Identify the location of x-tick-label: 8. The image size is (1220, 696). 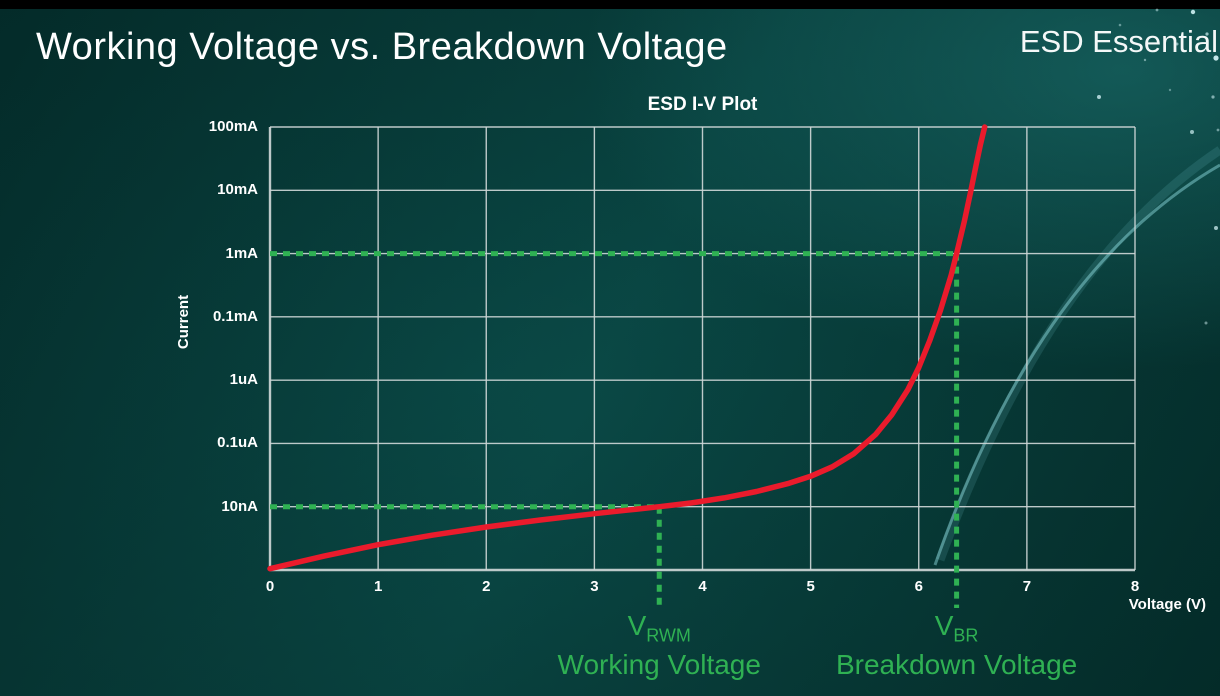
(1135, 586).